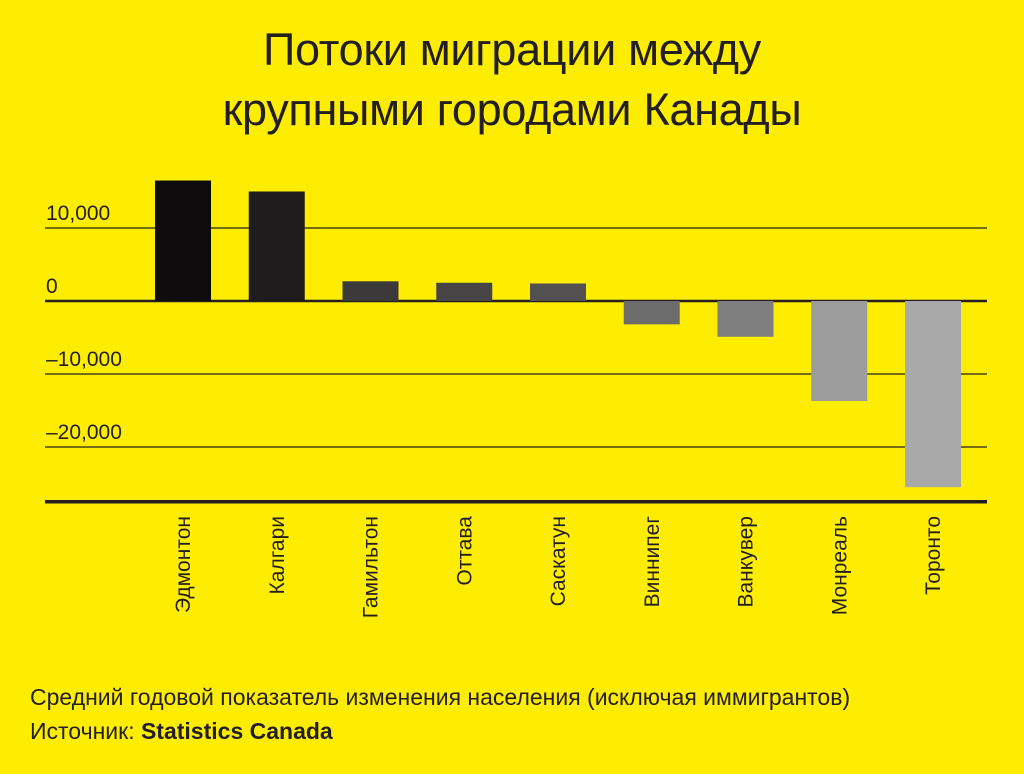 This screenshot has height=774, width=1024. I want to click on y-tick-label: –20,000, so click(84, 432).